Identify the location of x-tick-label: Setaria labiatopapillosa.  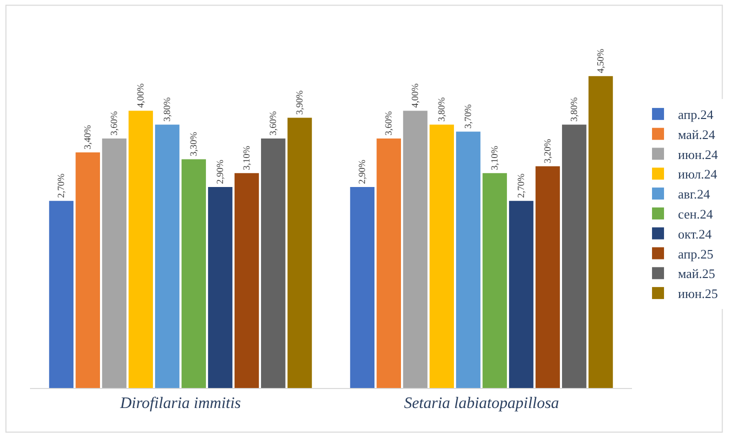
(482, 403).